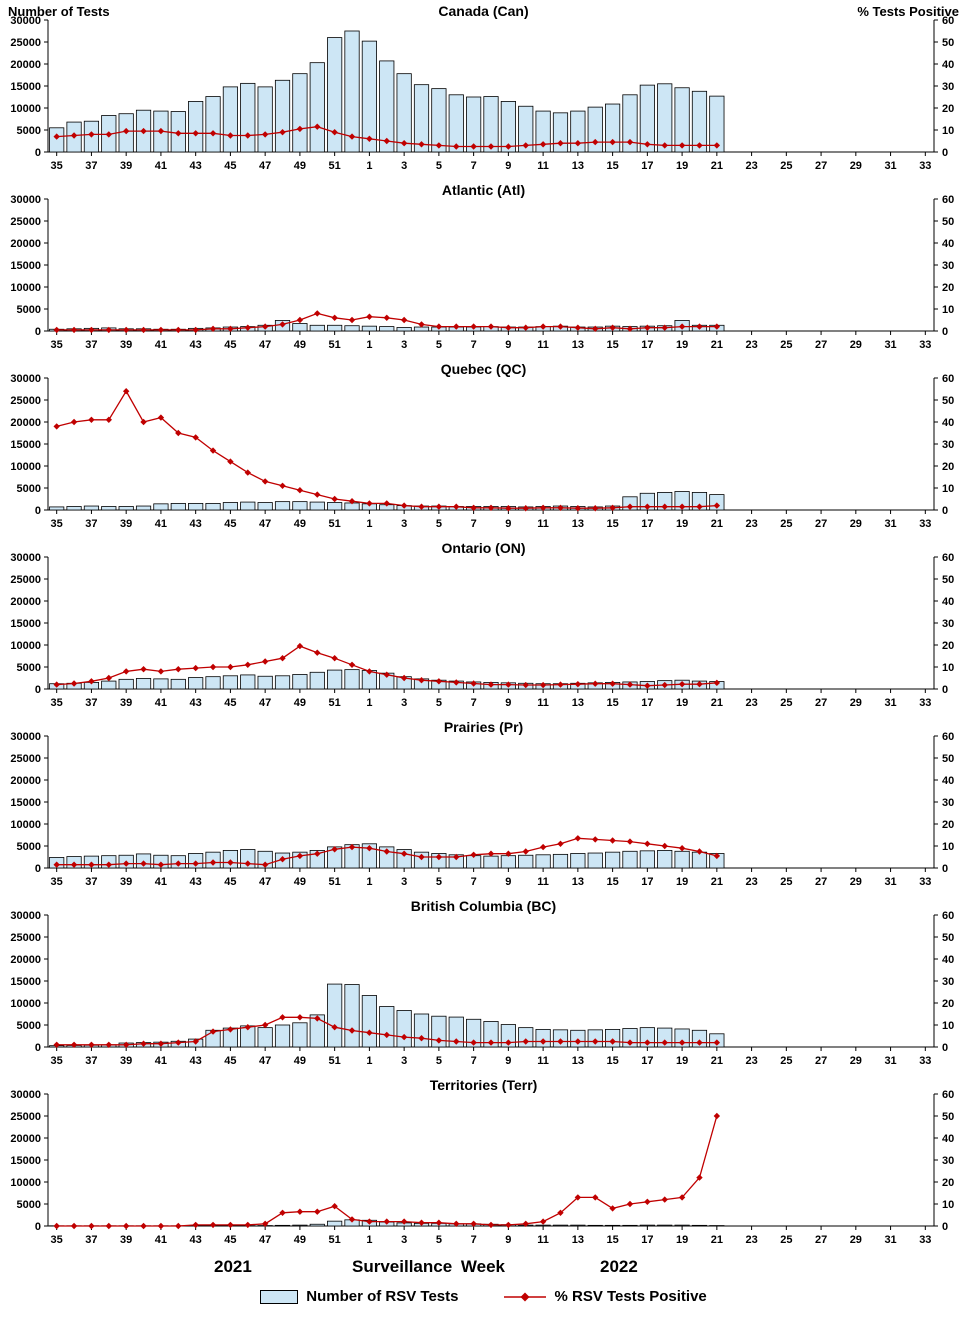 This screenshot has width=967, height=1321. What do you see at coordinates (647, 524) in the screenshot?
I see `svg-text: 17` at bounding box center [647, 524].